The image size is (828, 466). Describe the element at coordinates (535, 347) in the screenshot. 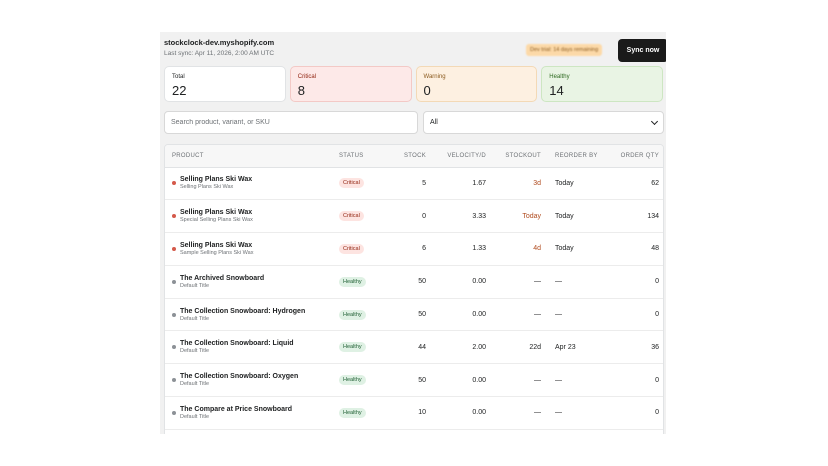

I see `stockout-cell: 22d` at that location.